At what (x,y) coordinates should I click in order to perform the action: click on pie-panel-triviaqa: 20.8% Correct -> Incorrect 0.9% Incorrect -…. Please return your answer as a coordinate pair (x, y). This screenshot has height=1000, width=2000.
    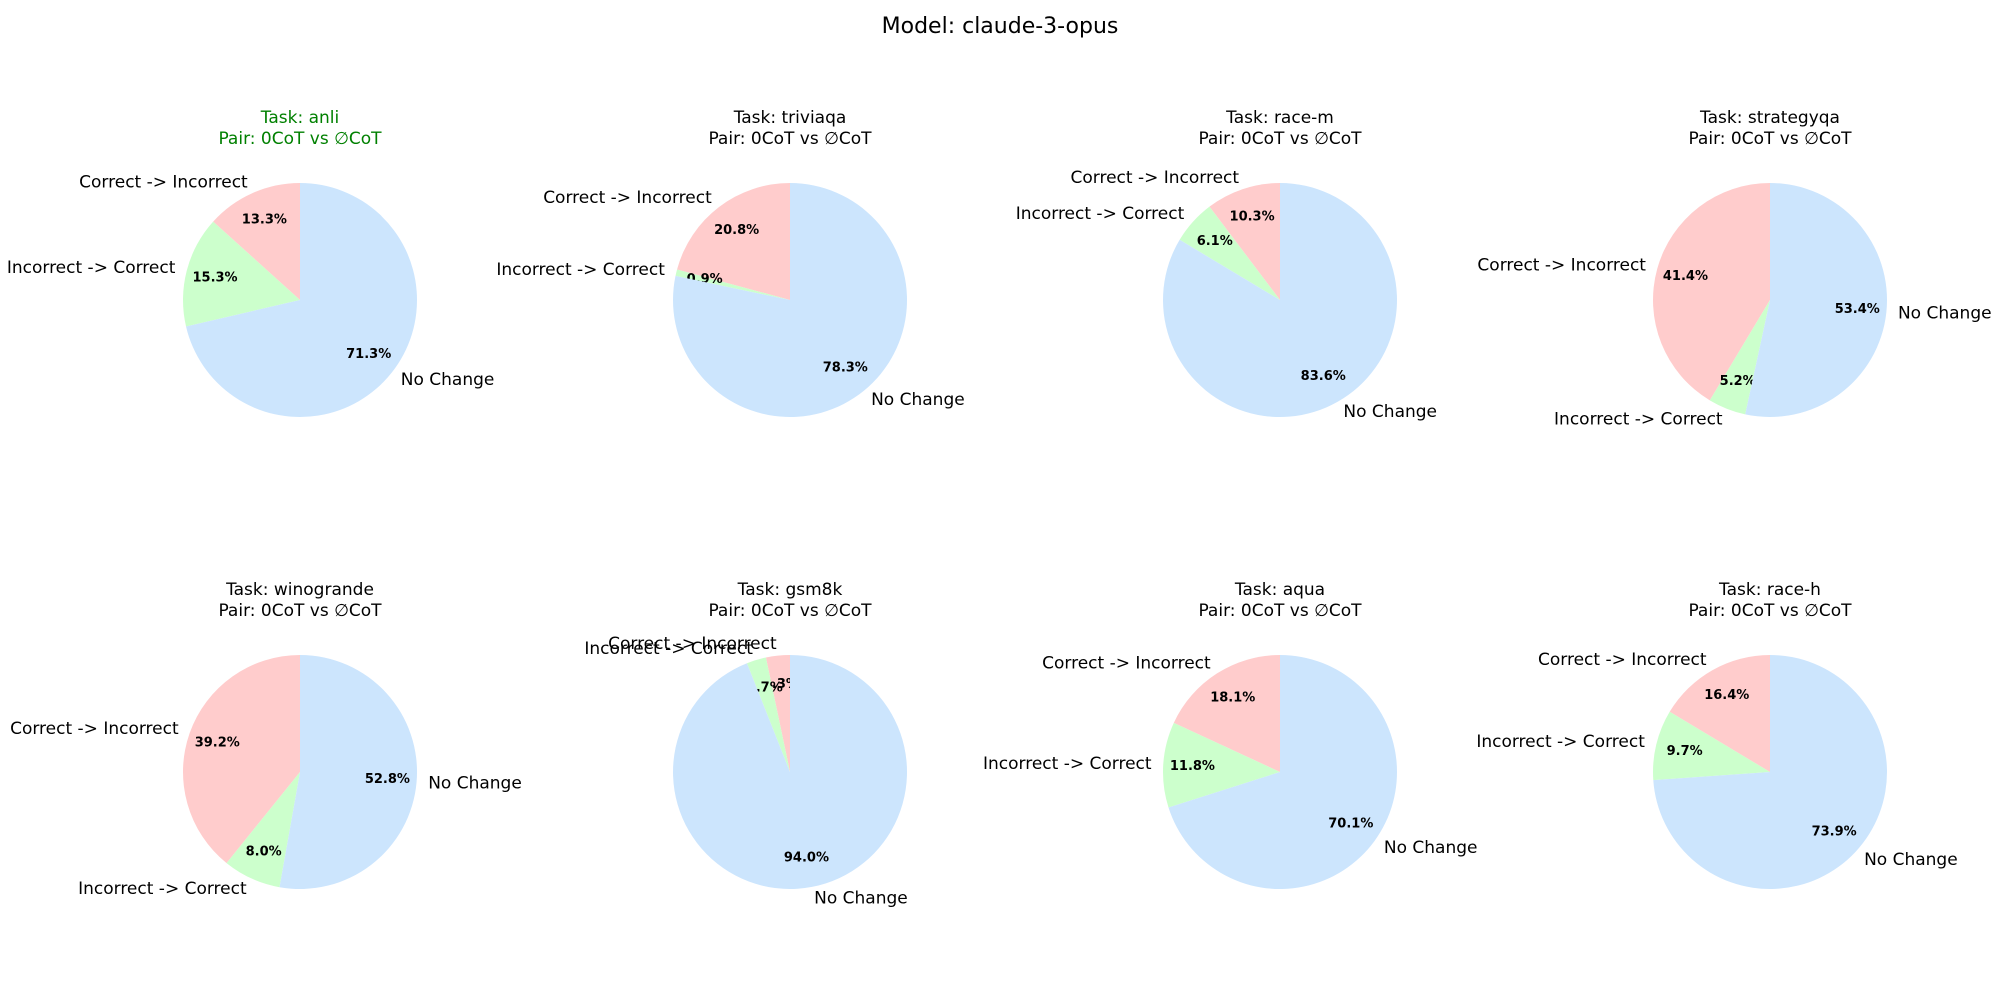
    Looking at the image, I should click on (768, 235).